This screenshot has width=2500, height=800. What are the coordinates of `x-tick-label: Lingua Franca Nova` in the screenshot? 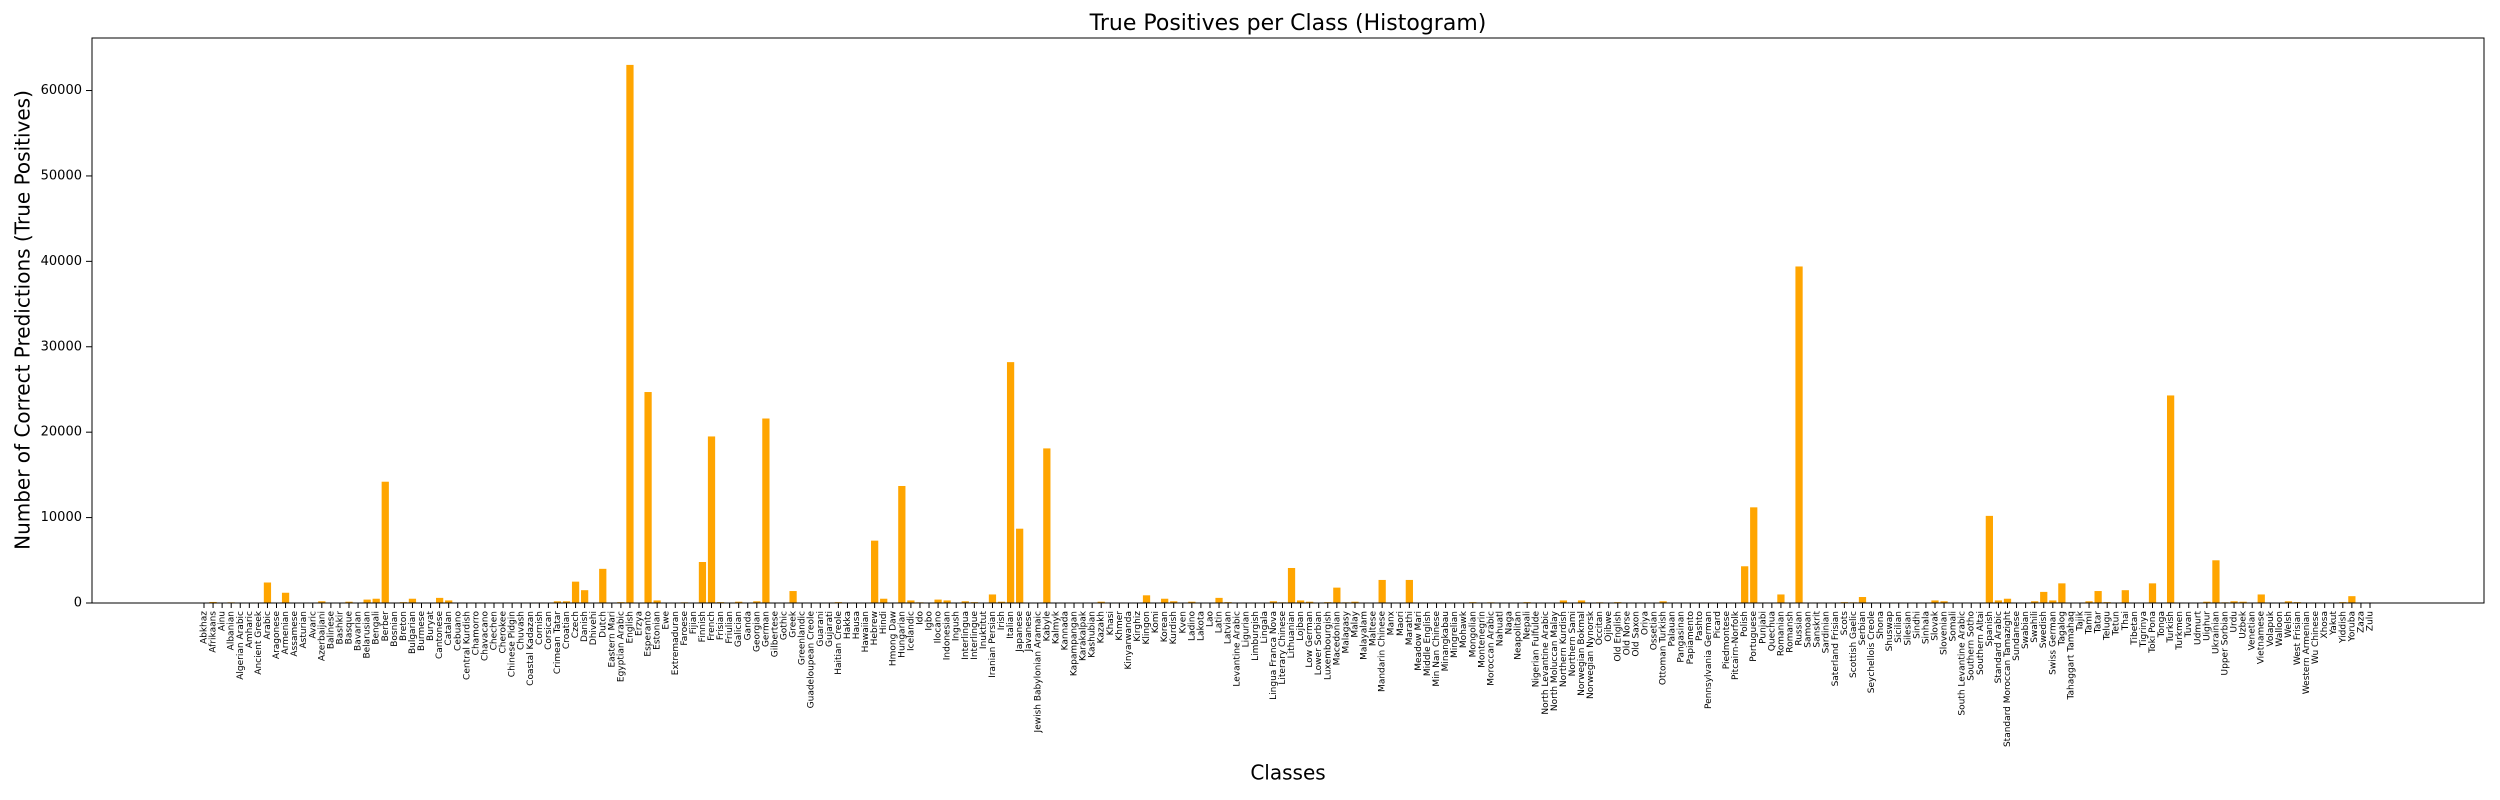 It's located at (1274, 655).